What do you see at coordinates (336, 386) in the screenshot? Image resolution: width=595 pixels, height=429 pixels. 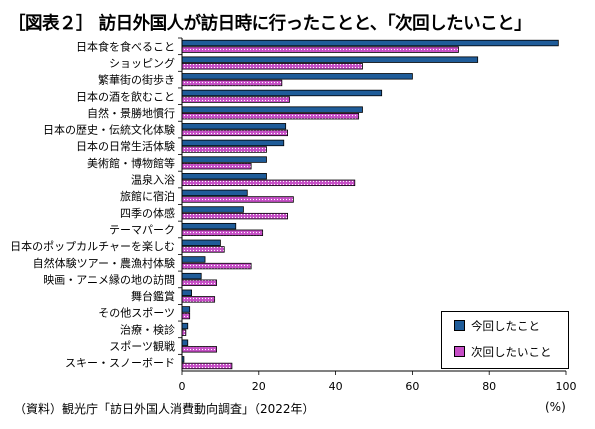 I see `x-tick-label: 40` at bounding box center [336, 386].